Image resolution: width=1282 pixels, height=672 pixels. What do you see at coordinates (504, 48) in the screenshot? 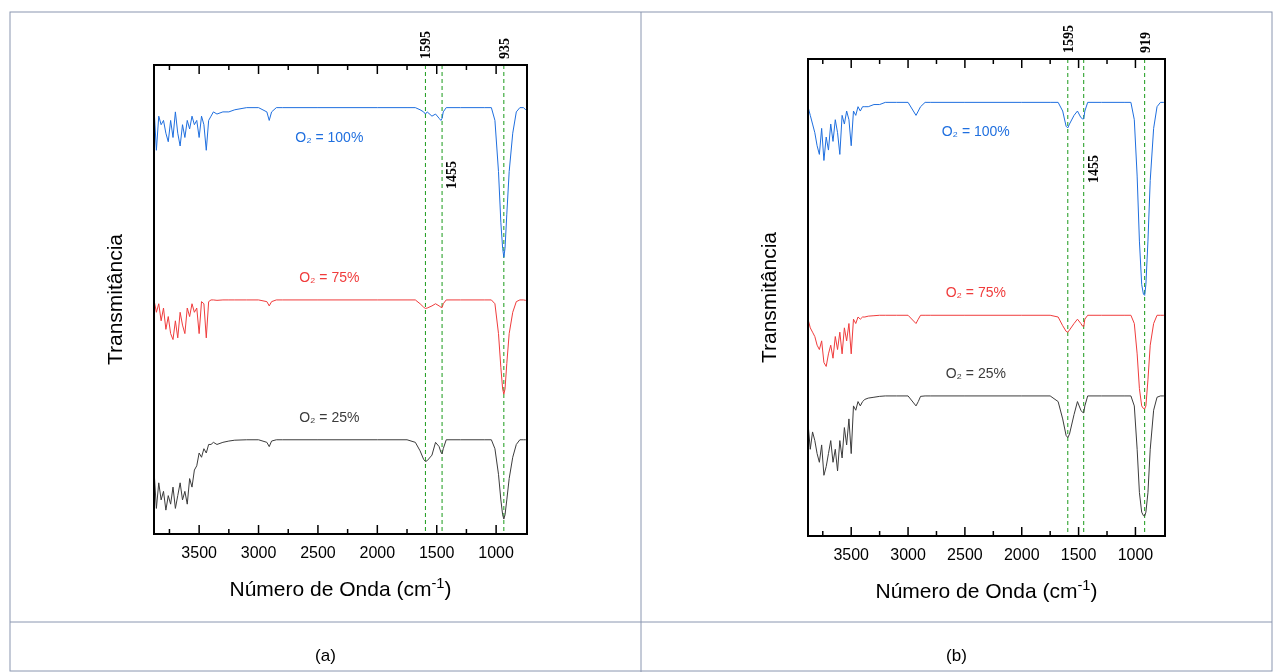
I see `ref-line-label: 935` at bounding box center [504, 48].